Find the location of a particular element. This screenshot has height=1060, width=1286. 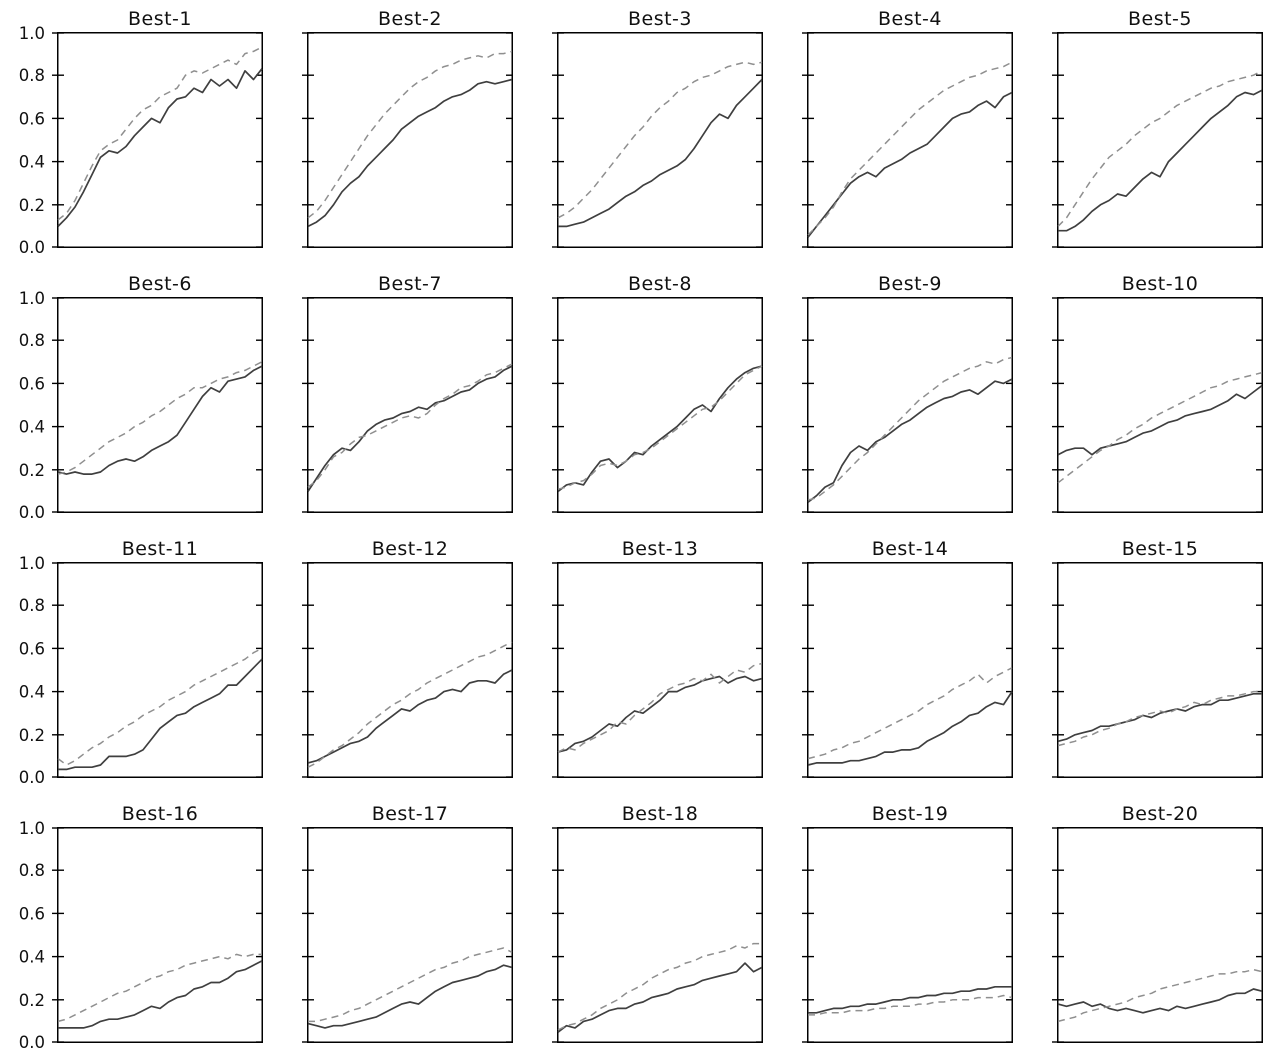

subplot: Best-9 is located at coordinates (907, 403).